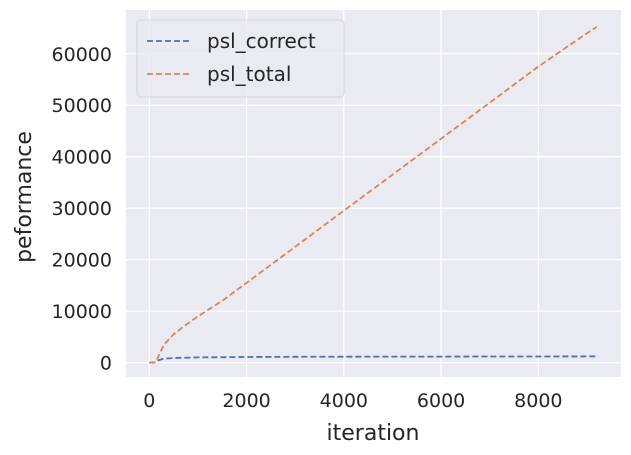  What do you see at coordinates (261, 41) in the screenshot?
I see `legend-label: psl_correct` at bounding box center [261, 41].